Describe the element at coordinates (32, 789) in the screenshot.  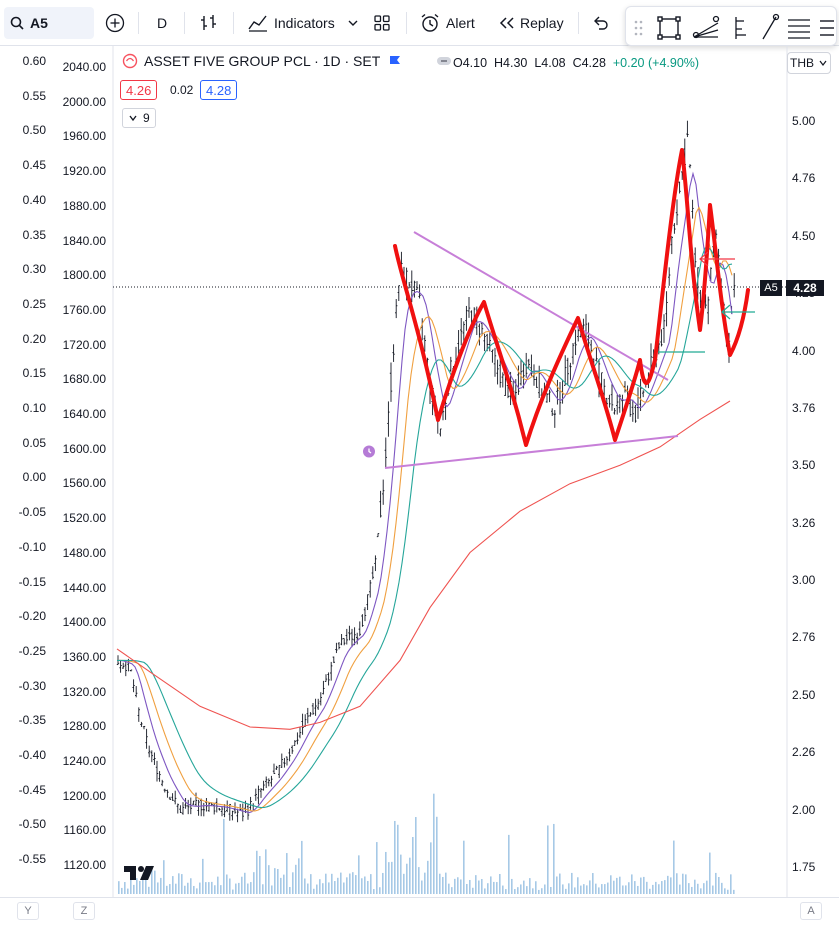
I see `oscillator-axis-tick-label: -0.45` at that location.